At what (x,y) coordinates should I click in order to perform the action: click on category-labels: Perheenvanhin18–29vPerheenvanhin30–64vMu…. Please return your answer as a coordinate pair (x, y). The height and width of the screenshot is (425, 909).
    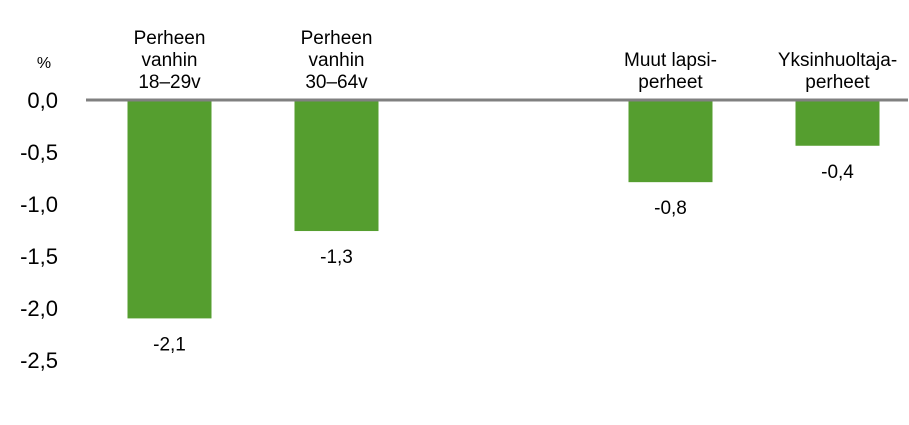
    Looking at the image, I should click on (516, 60).